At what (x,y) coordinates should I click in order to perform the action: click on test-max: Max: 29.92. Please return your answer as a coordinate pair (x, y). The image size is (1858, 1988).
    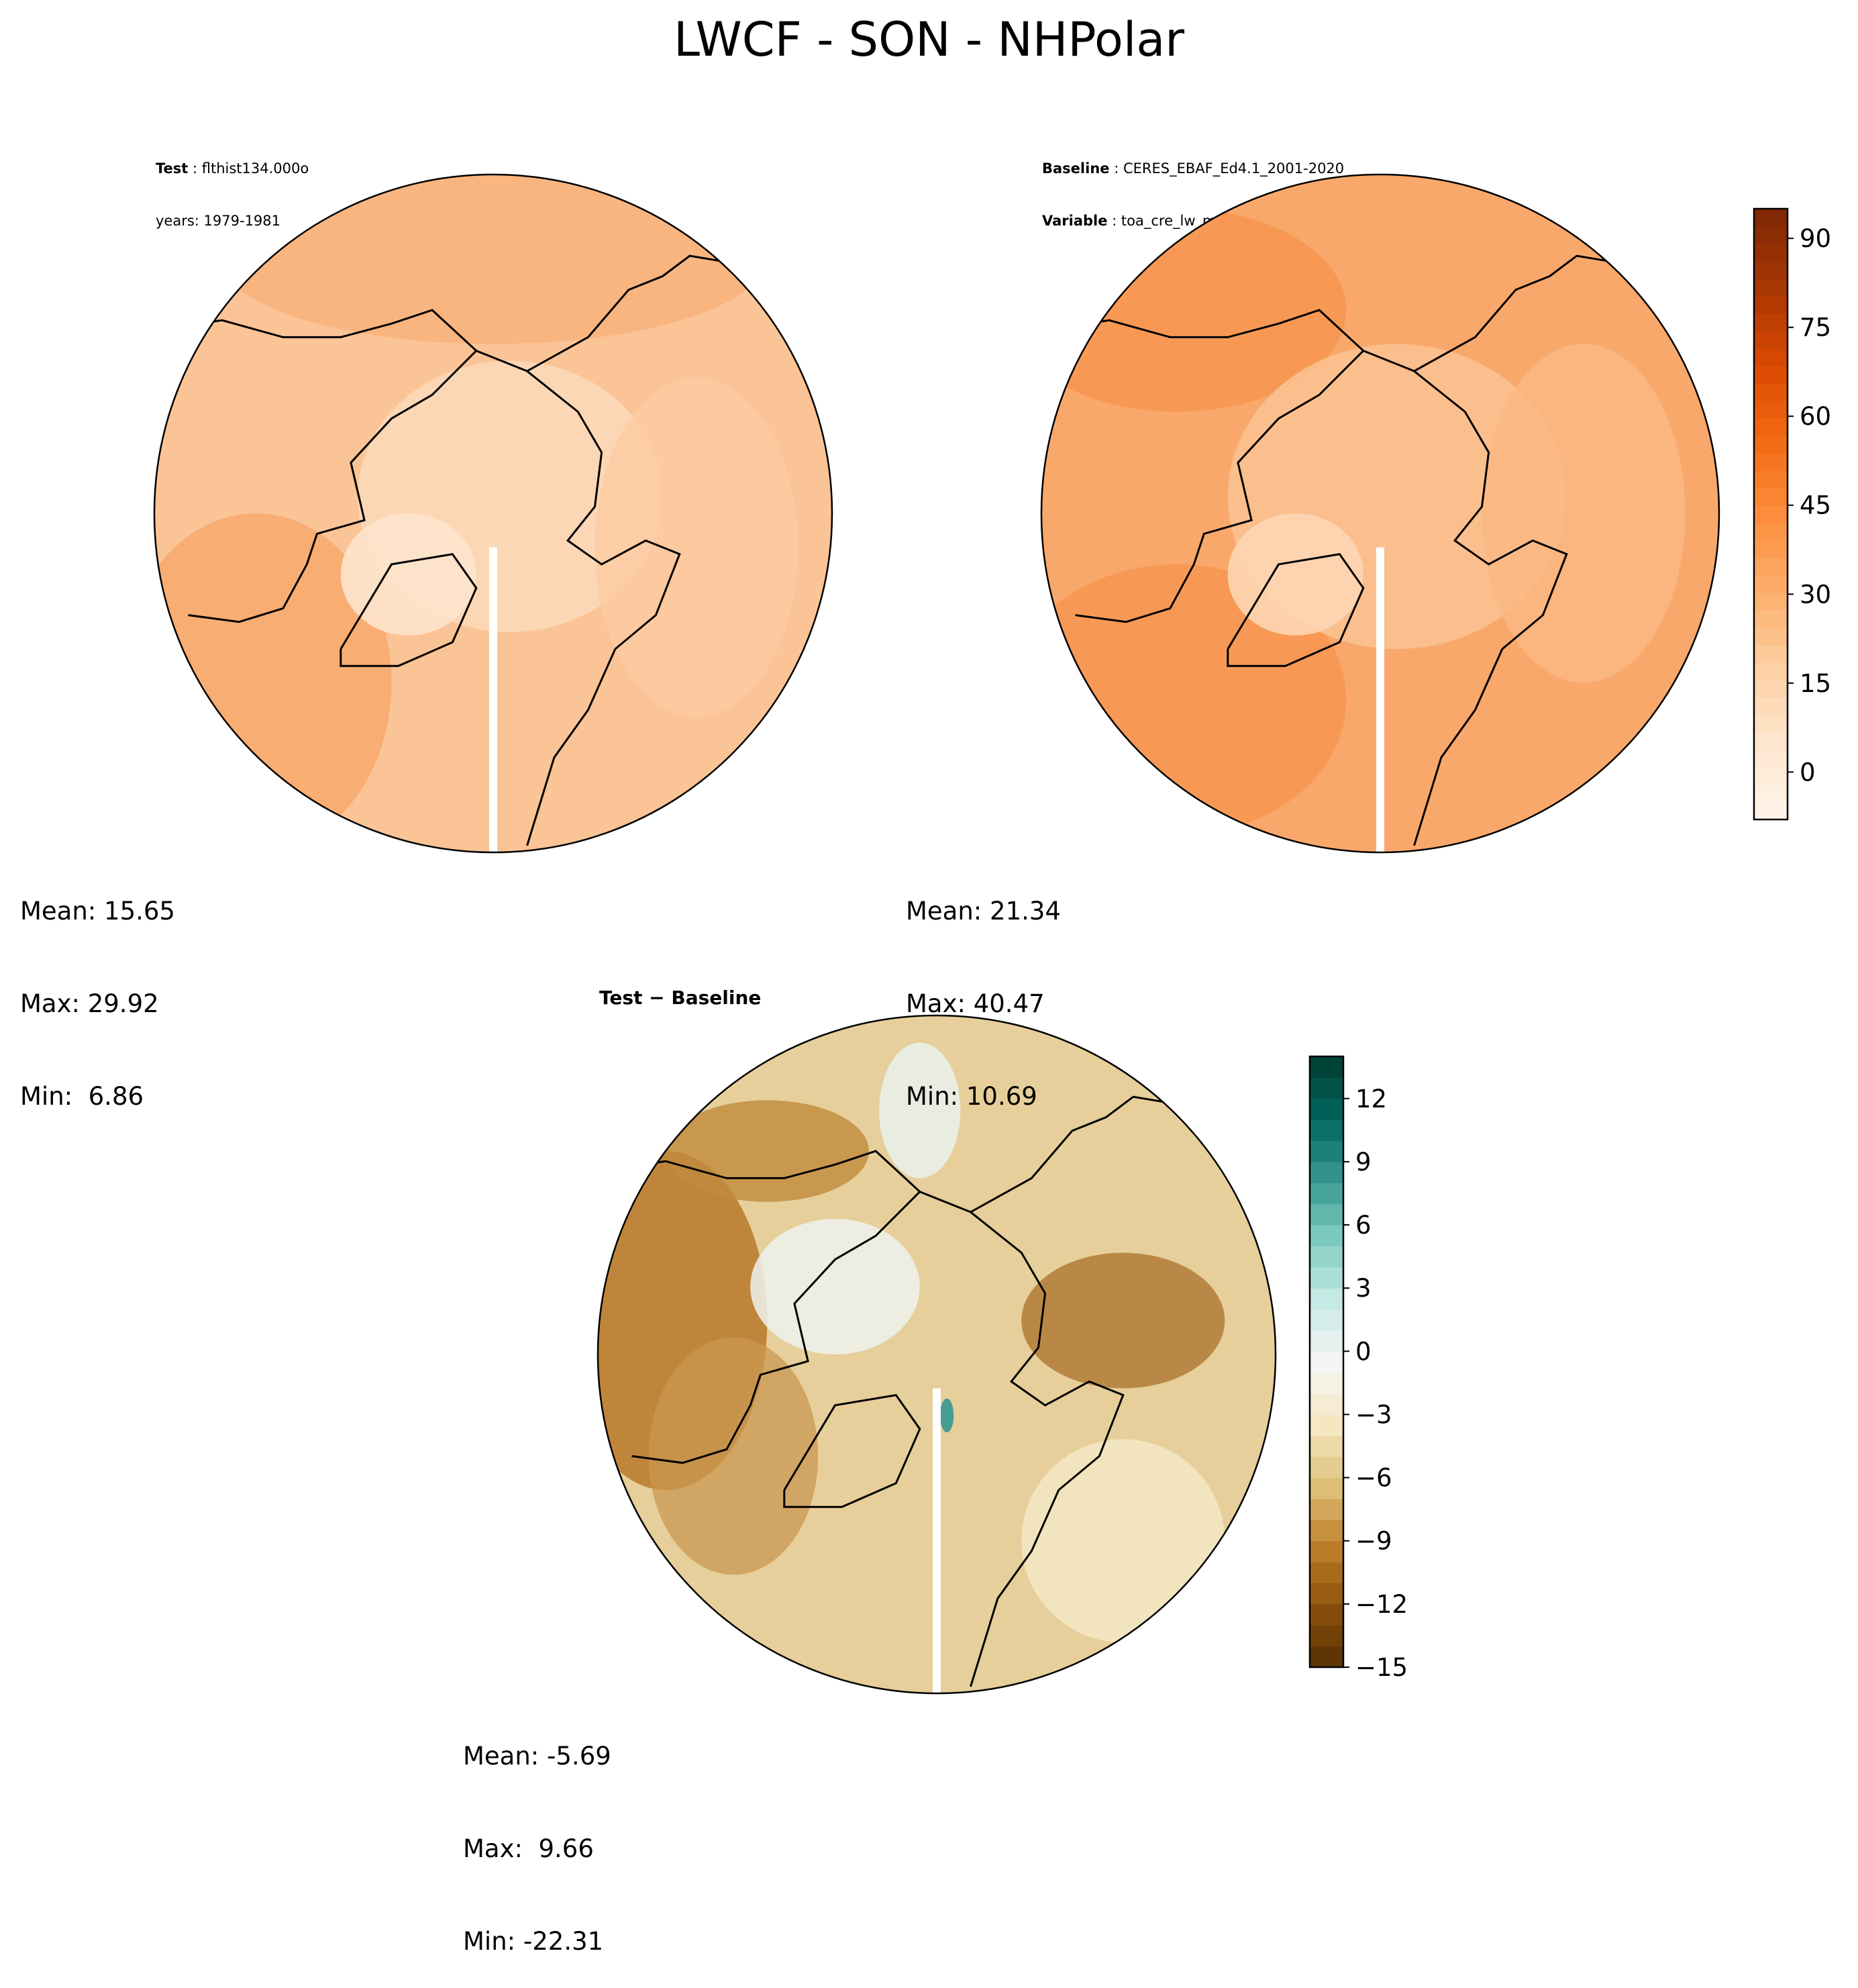
    Looking at the image, I should click on (89, 1003).